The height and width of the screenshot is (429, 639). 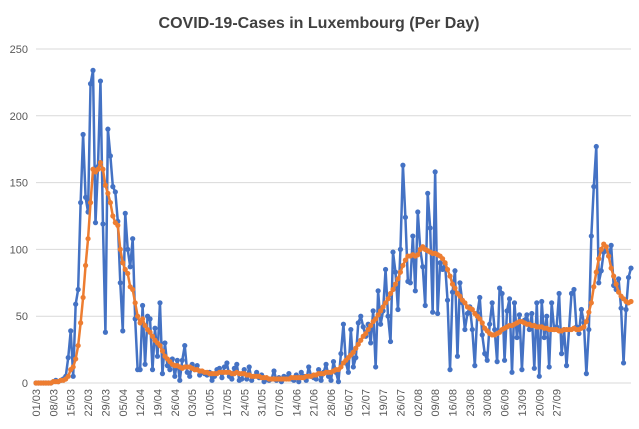 What do you see at coordinates (280, 403) in the screenshot?
I see `x-tick-label: 07/06` at bounding box center [280, 403].